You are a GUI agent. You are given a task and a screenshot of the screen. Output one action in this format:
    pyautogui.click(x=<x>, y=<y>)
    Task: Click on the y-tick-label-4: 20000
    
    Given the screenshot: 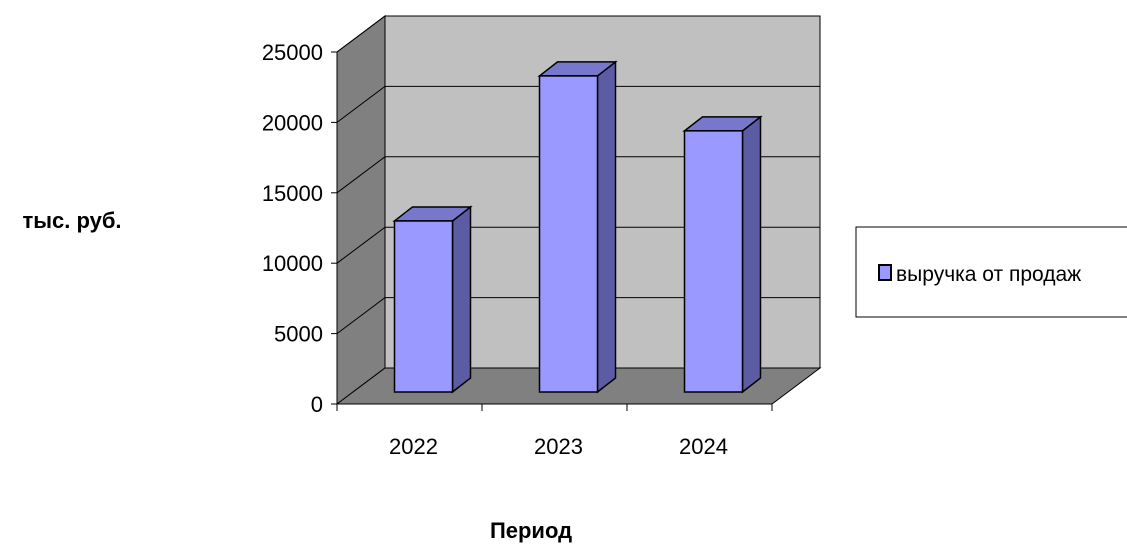 What is the action you would take?
    pyautogui.click(x=292, y=122)
    